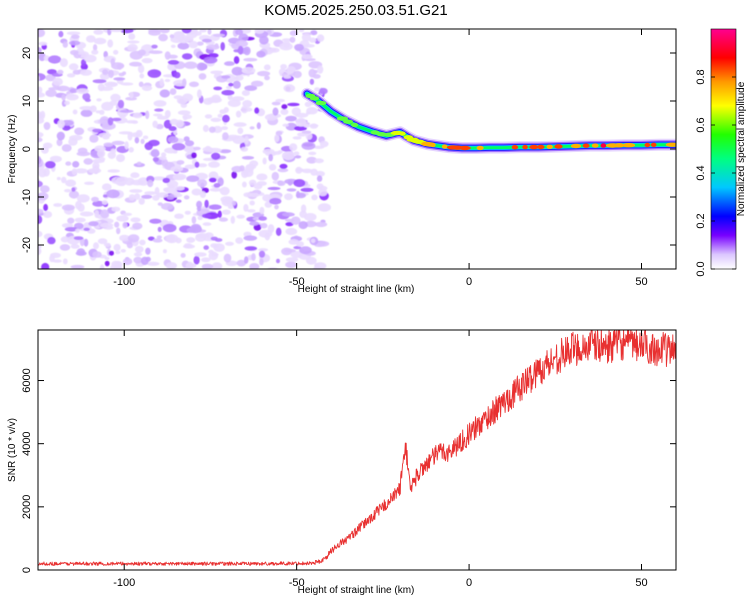 The image size is (750, 600). Describe the element at coordinates (641, 583) in the screenshot. I see `snr-xtick-label: 50` at that location.